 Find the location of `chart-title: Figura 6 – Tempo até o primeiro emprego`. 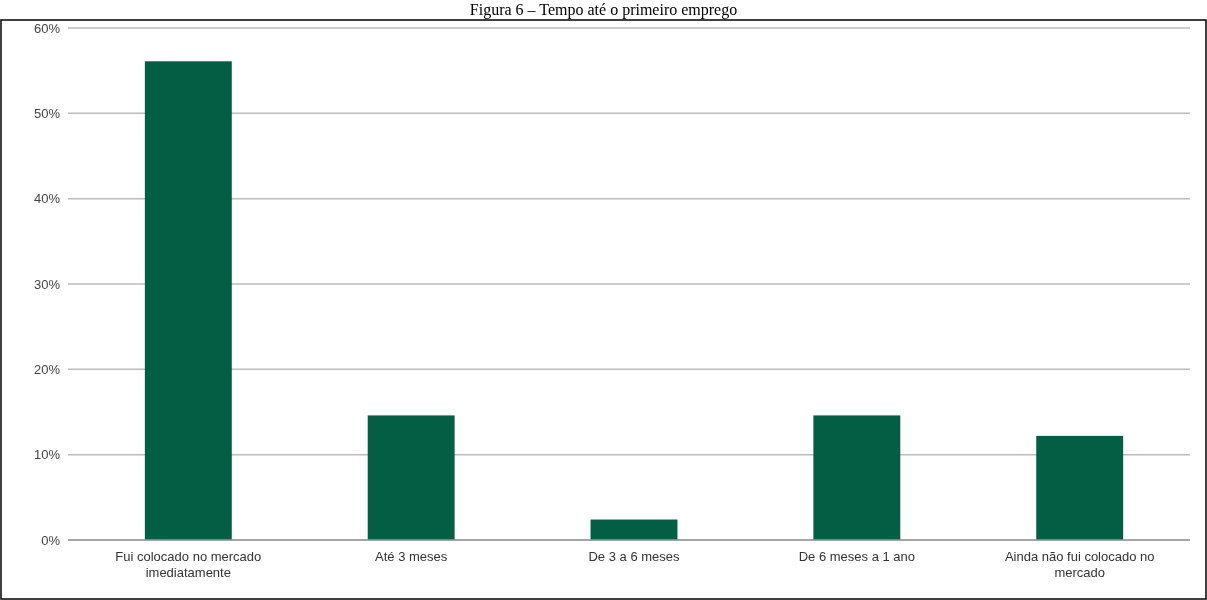

chart-title: Figura 6 – Tempo até o primeiro emprego is located at coordinates (603, 10).